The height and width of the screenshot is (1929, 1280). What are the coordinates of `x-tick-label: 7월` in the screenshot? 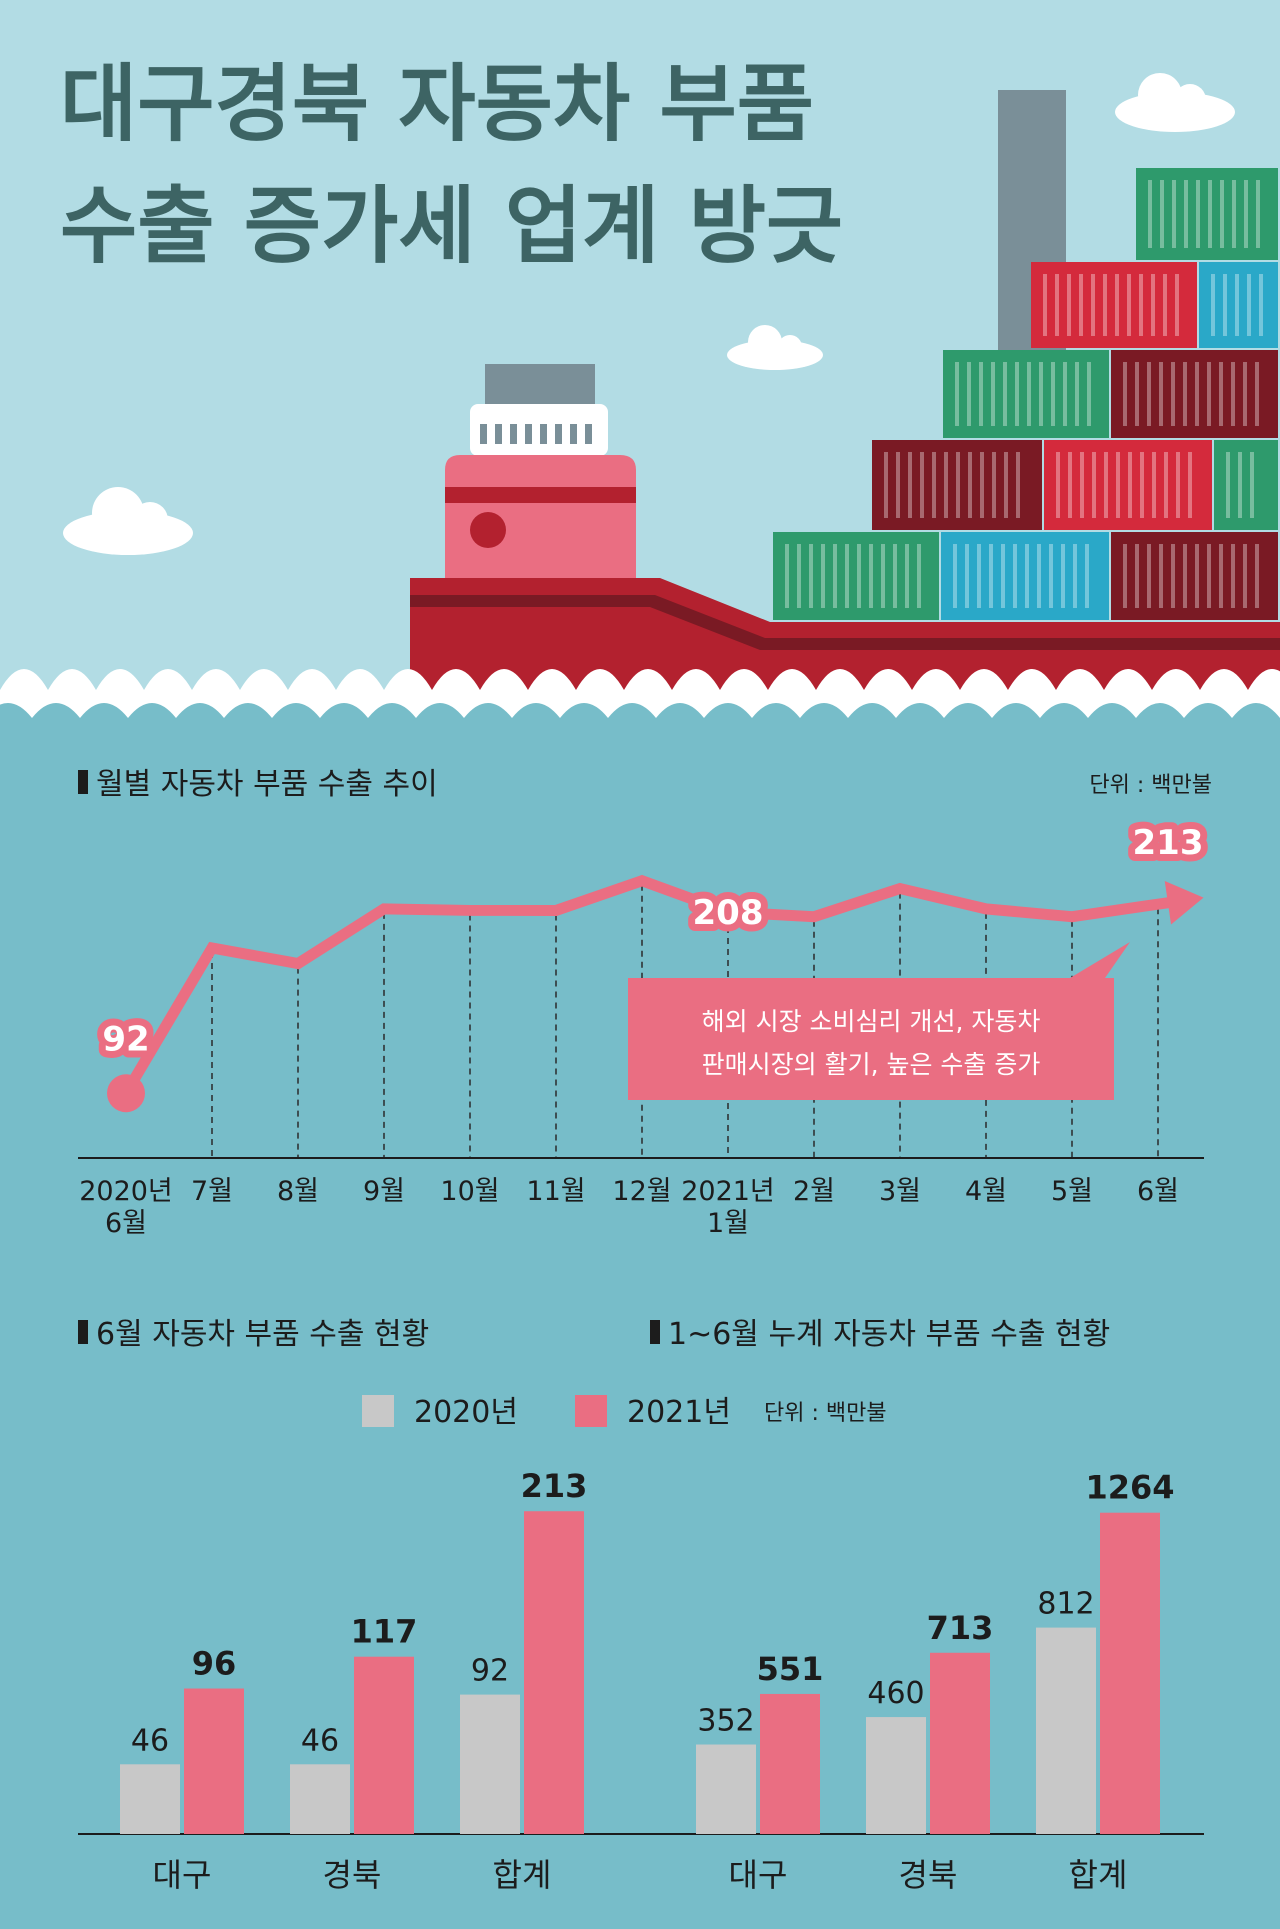 It's located at (212, 1191).